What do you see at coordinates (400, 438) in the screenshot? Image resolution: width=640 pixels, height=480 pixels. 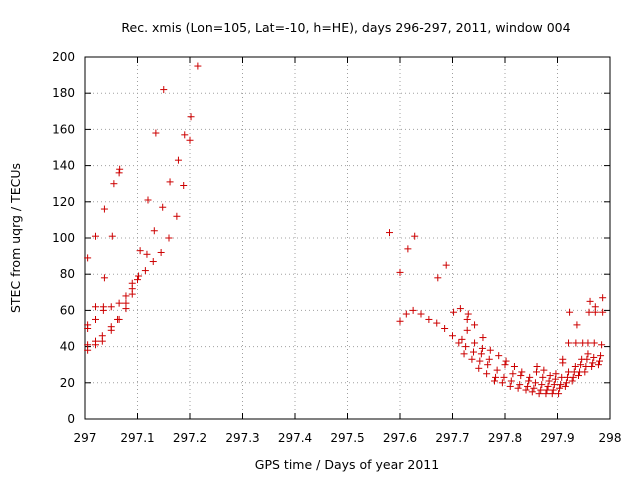 I see `x-tick-label: 297.6` at bounding box center [400, 438].